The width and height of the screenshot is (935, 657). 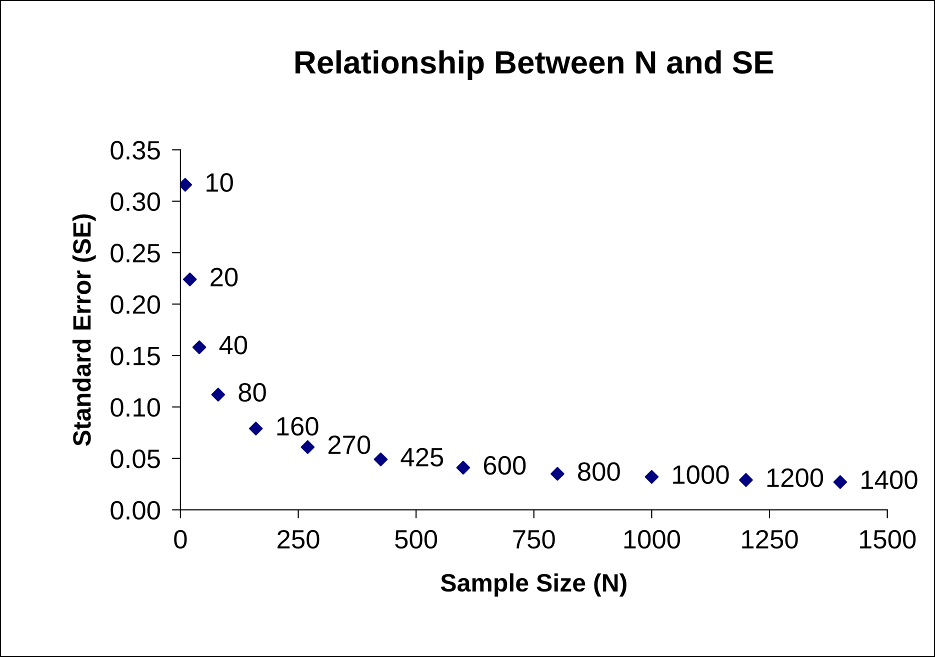 I want to click on y-tick-label: 0.35, so click(x=135, y=150).